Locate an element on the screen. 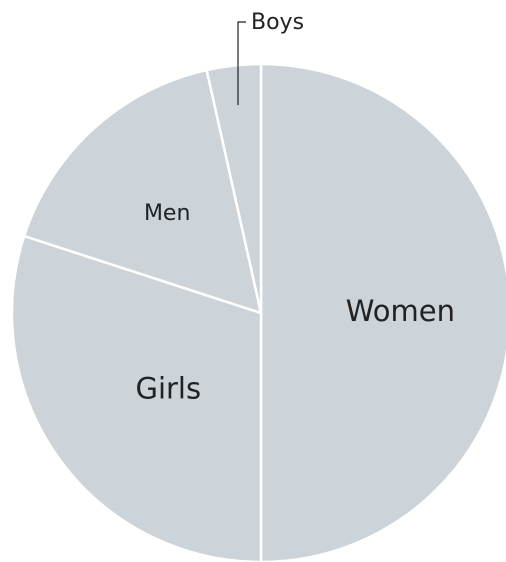 The width and height of the screenshot is (506, 562). pie-slice-boys is located at coordinates (234, 188).